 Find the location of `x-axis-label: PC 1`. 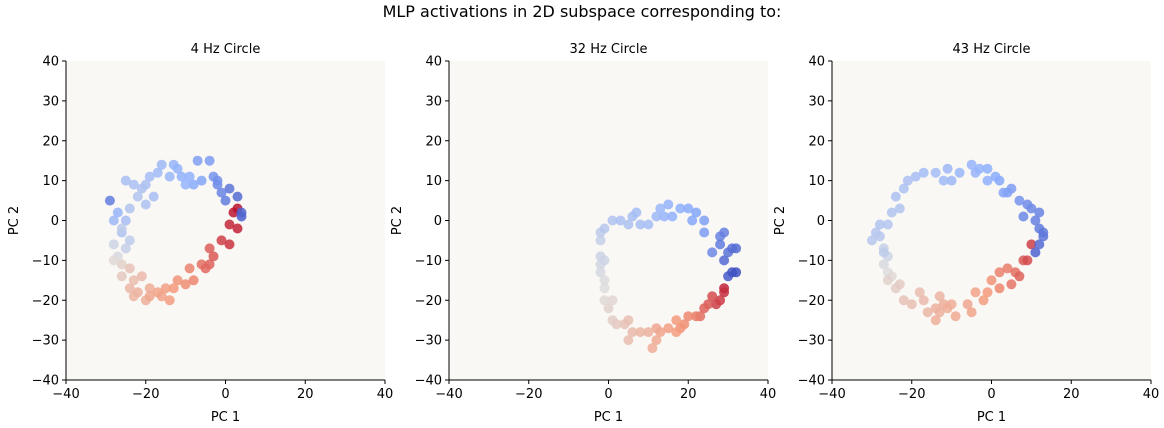

x-axis-label: PC 1 is located at coordinates (991, 417).